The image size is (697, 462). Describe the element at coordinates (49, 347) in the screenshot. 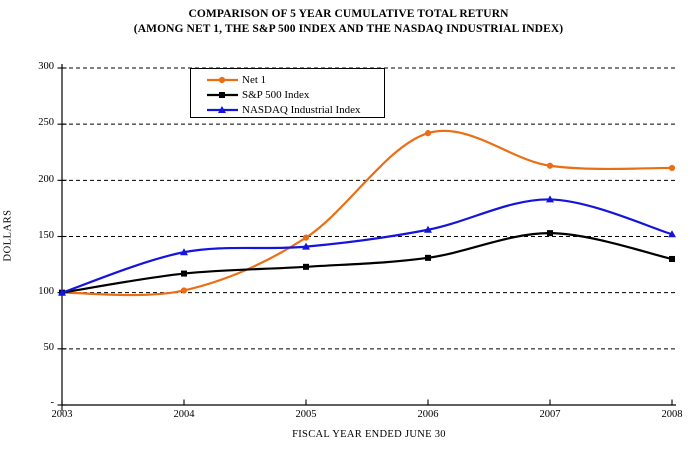

I see `y-tick-label-50: 50` at that location.